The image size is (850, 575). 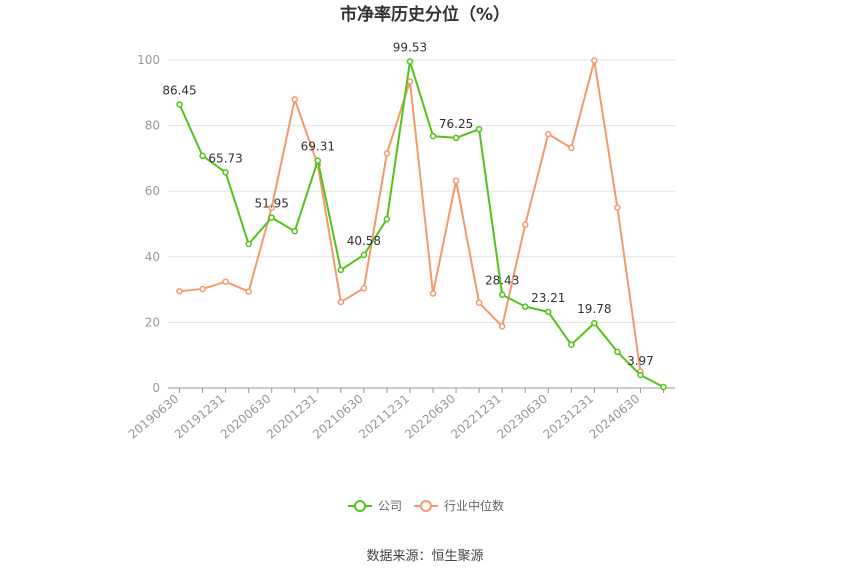 What do you see at coordinates (476, 417) in the screenshot?
I see `x-tick-label: 20221231` at bounding box center [476, 417].